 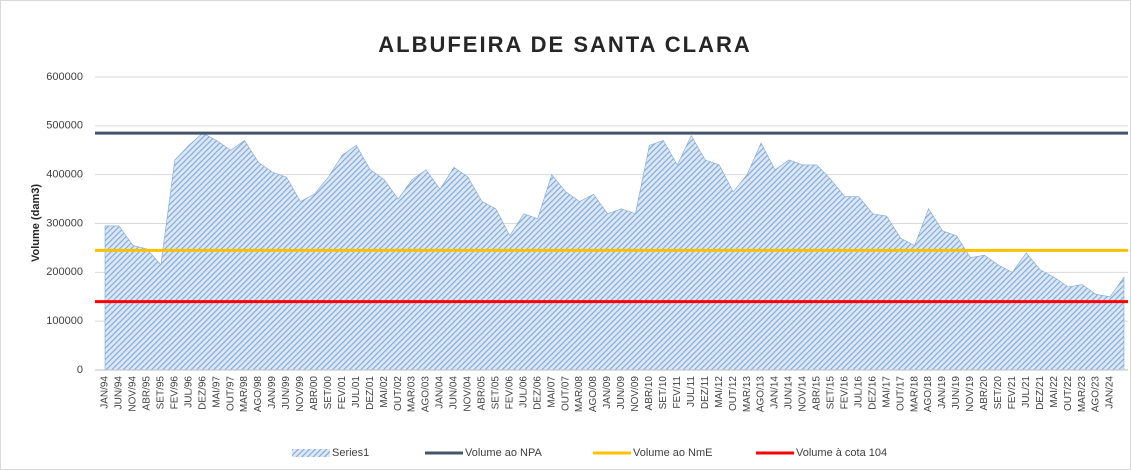 What do you see at coordinates (831, 393) in the screenshot?
I see `x-tick-label: SET/15` at bounding box center [831, 393].